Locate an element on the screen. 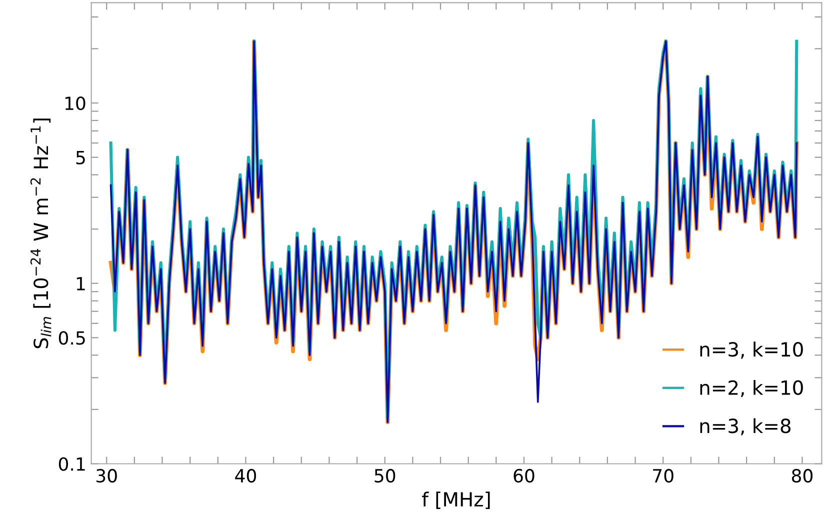  y-tick-label: 1 is located at coordinates (80, 283).